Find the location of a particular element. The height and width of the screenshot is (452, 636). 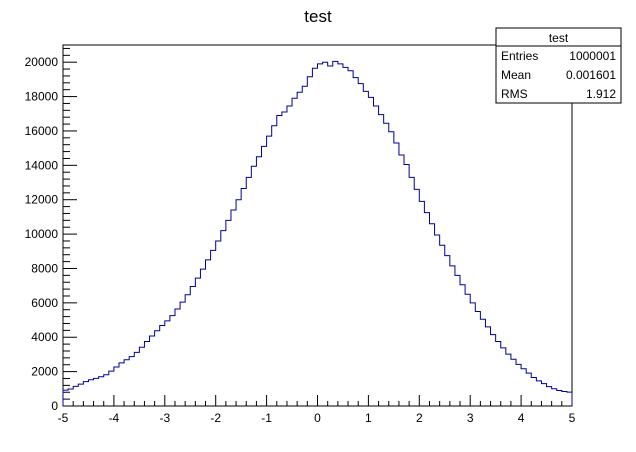

x-tick-label: 3 is located at coordinates (470, 418).